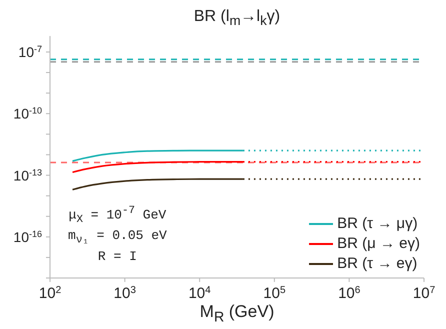  What do you see at coordinates (117, 238) in the screenshot?
I see `annotation: m$_{ν₁}$ = 0.05 eV` at bounding box center [117, 238].